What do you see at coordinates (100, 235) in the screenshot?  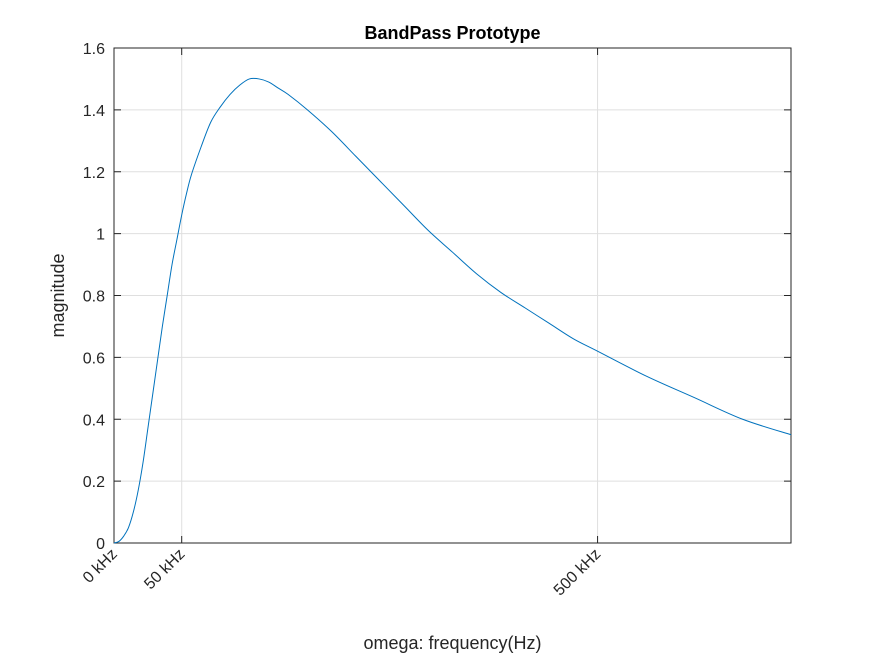 I see `y-tick-label: 1` at bounding box center [100, 235].